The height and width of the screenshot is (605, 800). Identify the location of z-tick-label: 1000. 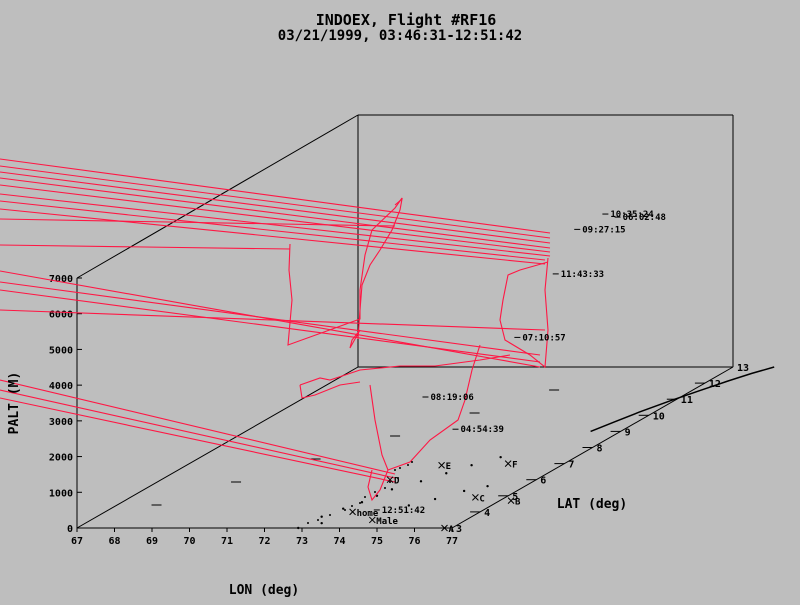
(61, 493).